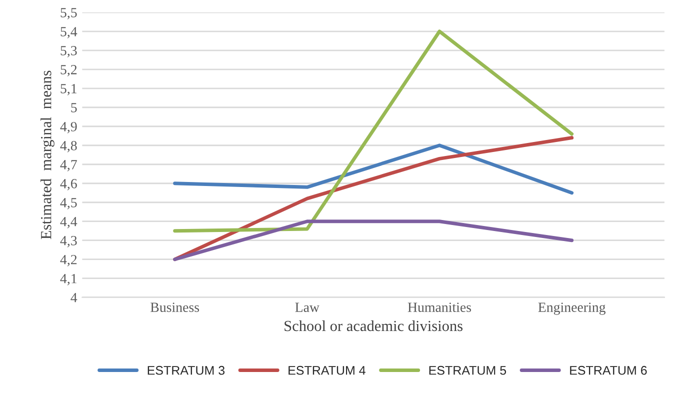 The image size is (685, 413). I want to click on x-tick-label: Law, so click(307, 307).